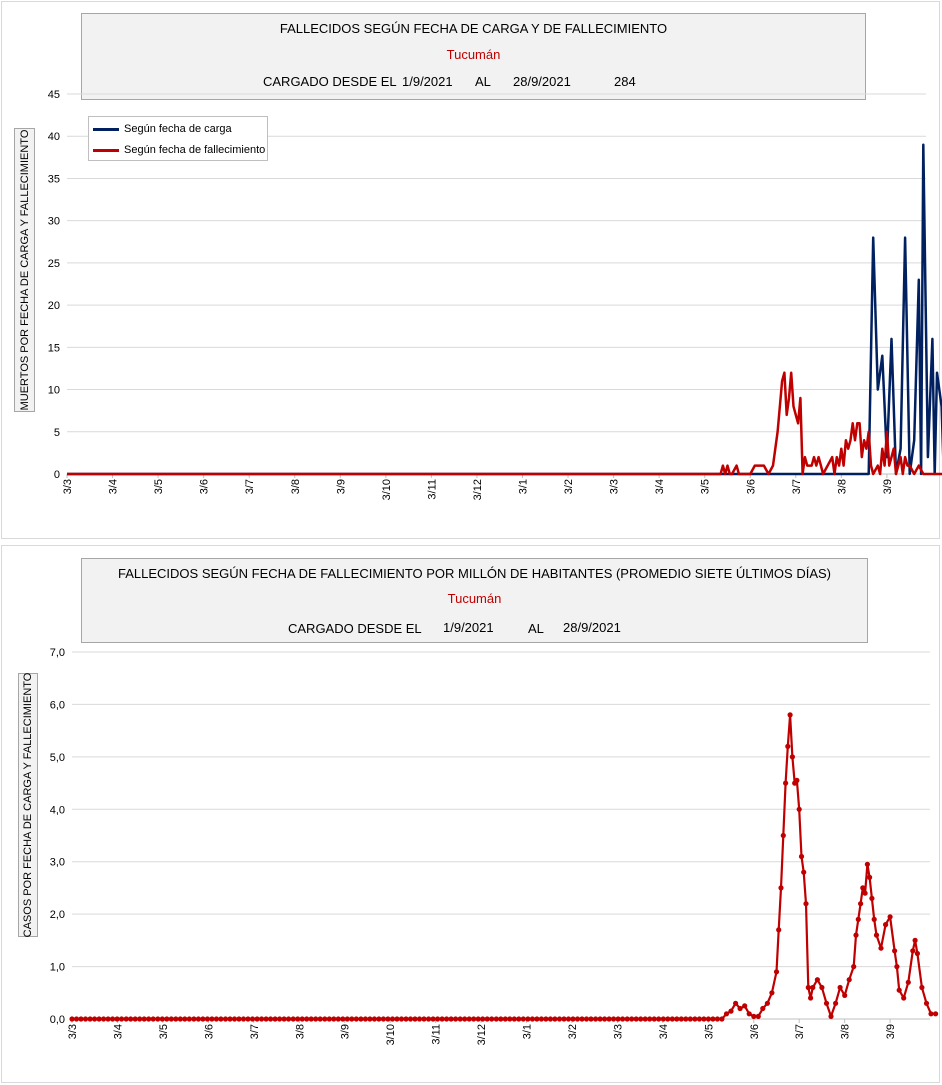  Describe the element at coordinates (888, 486) in the screenshot. I see `x-tick-label: 3/9` at that location.